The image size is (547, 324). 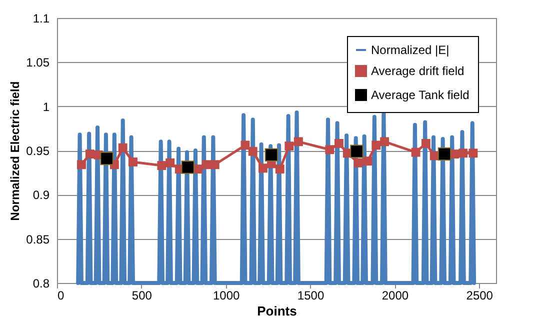 I want to click on y-tick-label: 1, so click(x=46, y=107).